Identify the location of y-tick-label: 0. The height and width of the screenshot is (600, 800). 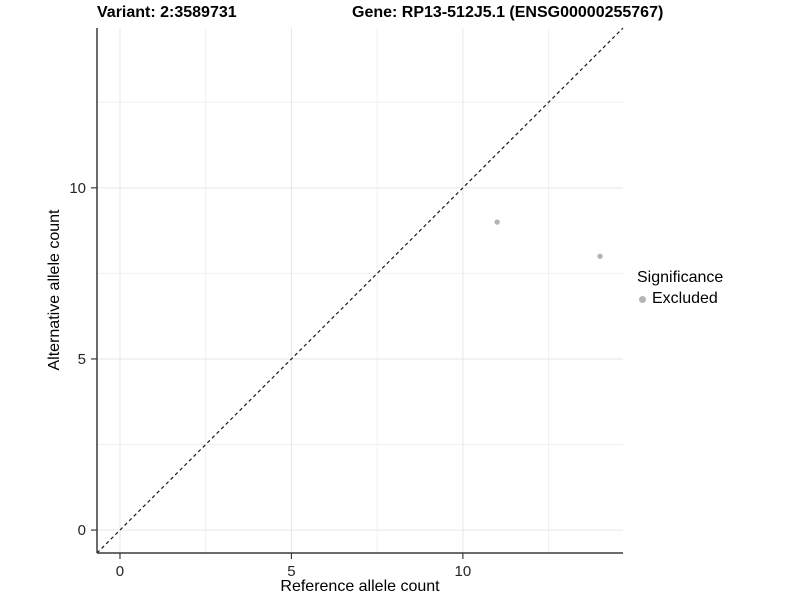
(82, 530).